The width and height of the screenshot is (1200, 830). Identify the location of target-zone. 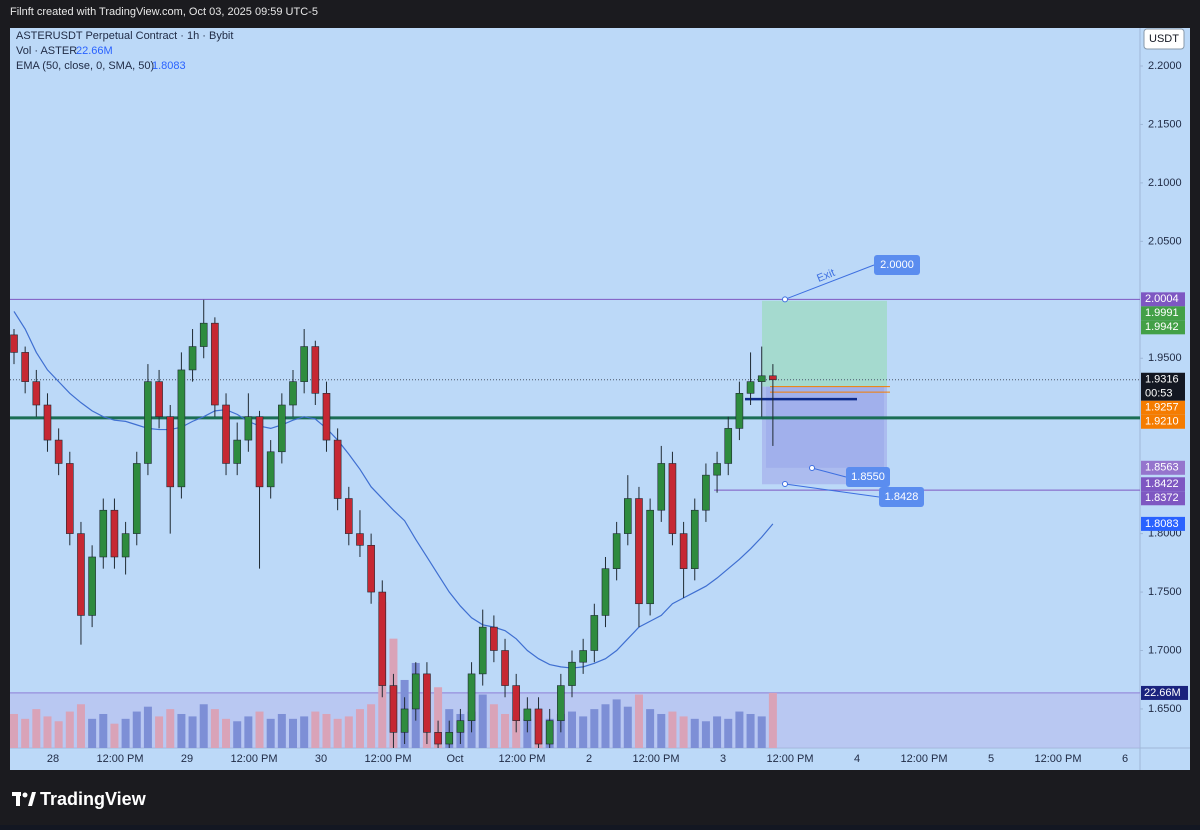
(824, 343).